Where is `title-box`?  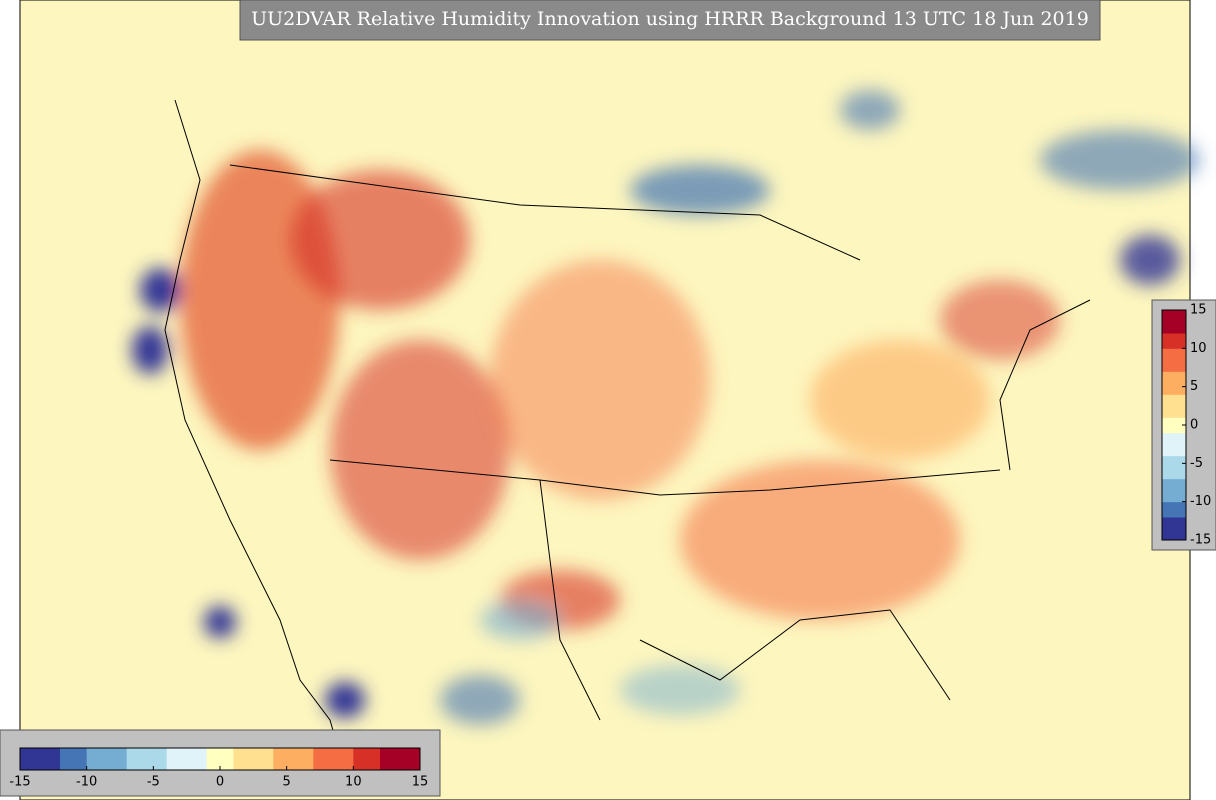
title-box is located at coordinates (670, 20).